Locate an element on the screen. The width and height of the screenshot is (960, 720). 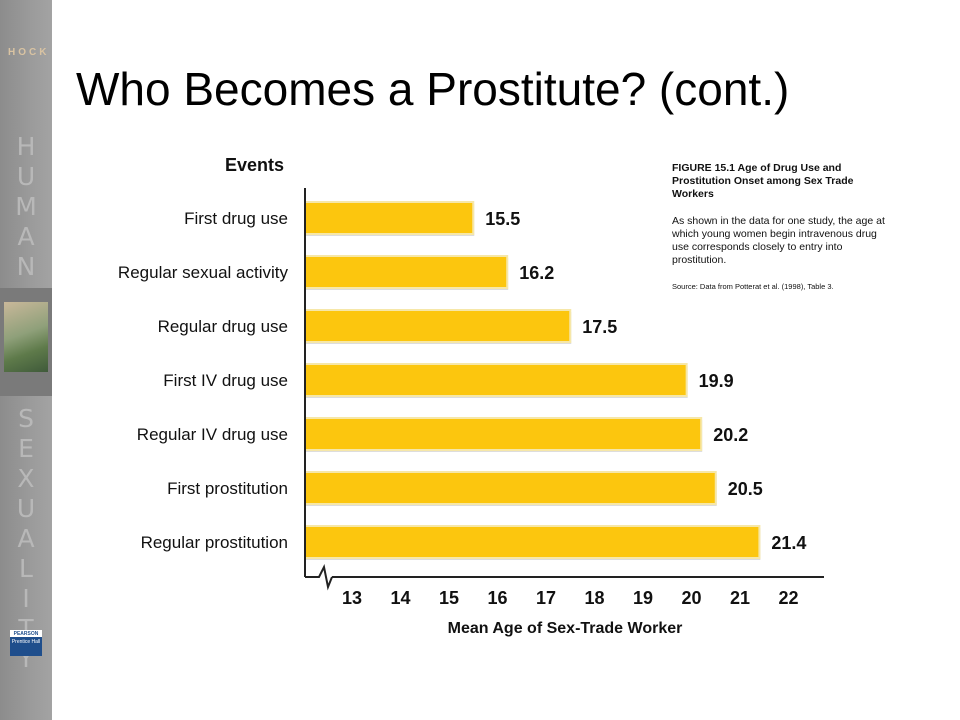
sidebar-photo is located at coordinates (26, 342).